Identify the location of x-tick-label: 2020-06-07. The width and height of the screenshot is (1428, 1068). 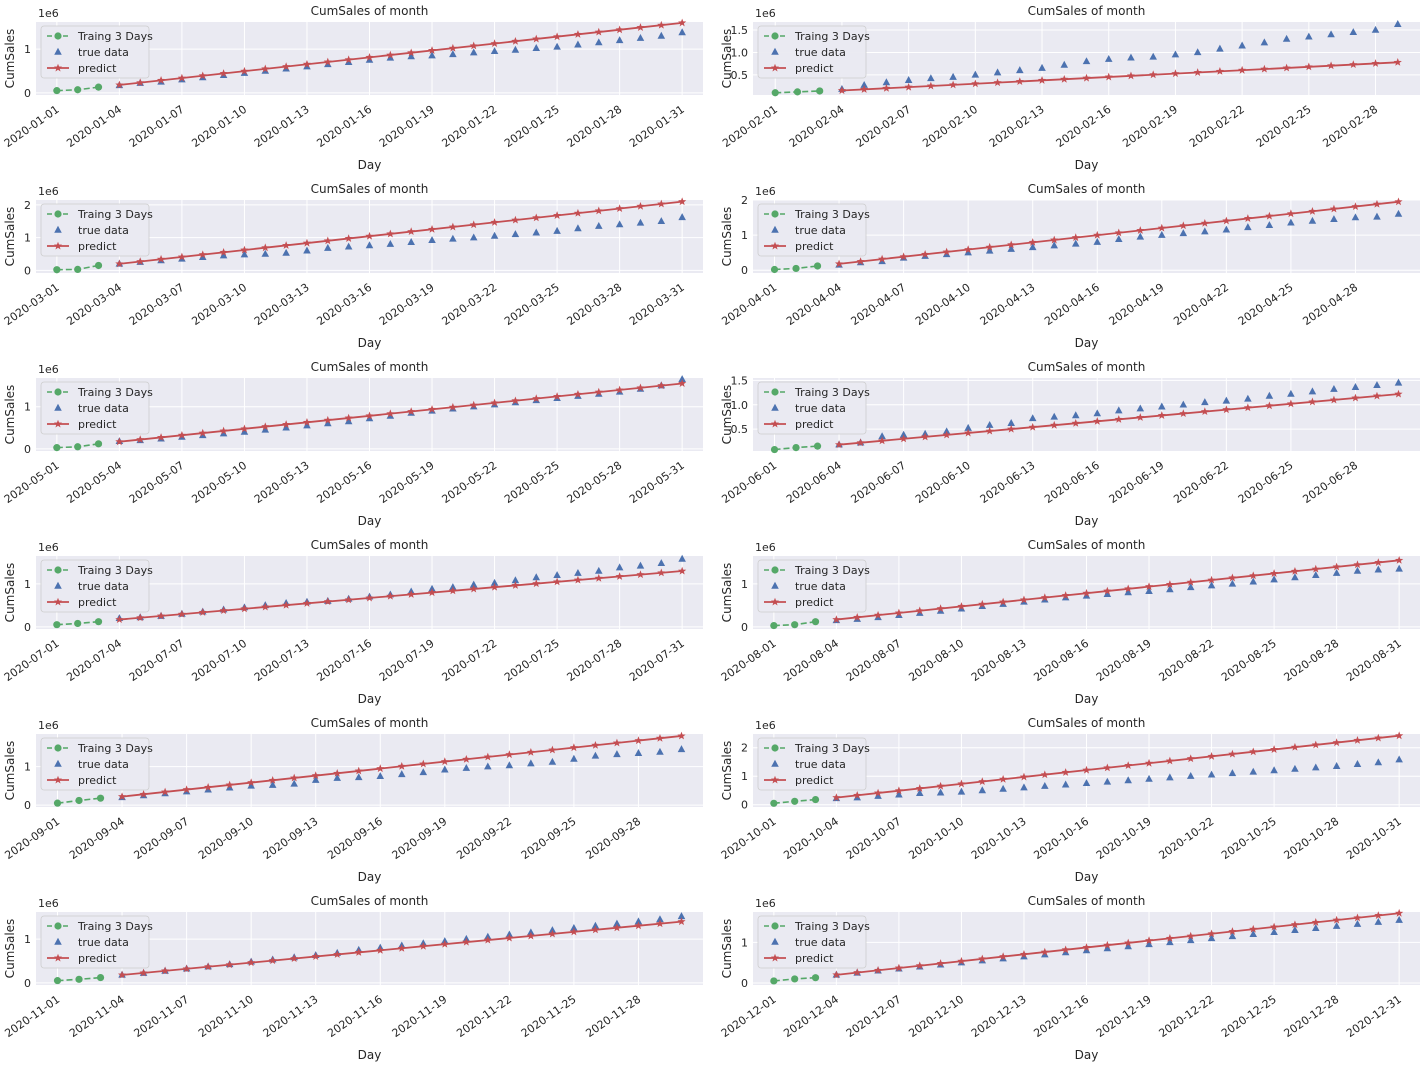
(879, 482).